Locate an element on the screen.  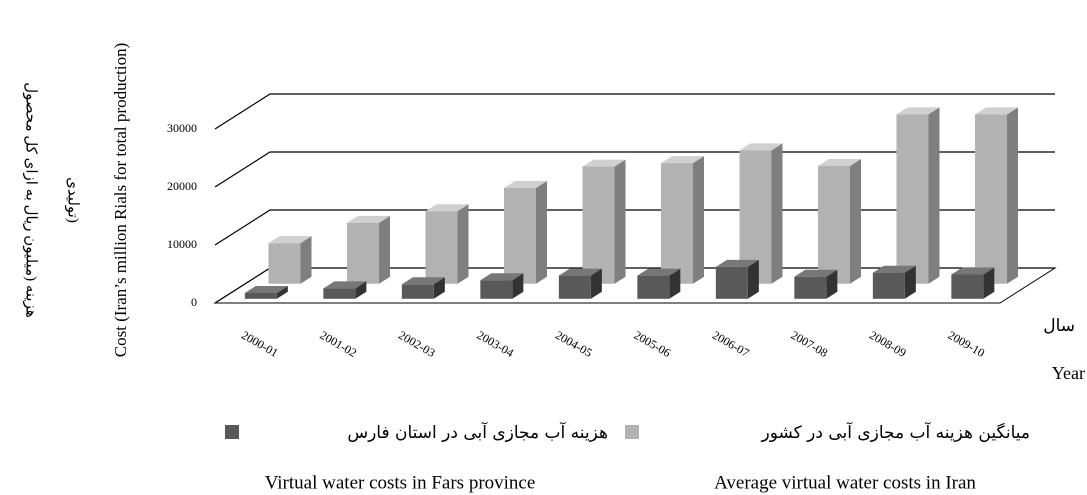
x-tick-label: 2002-03 is located at coordinates (417, 344).